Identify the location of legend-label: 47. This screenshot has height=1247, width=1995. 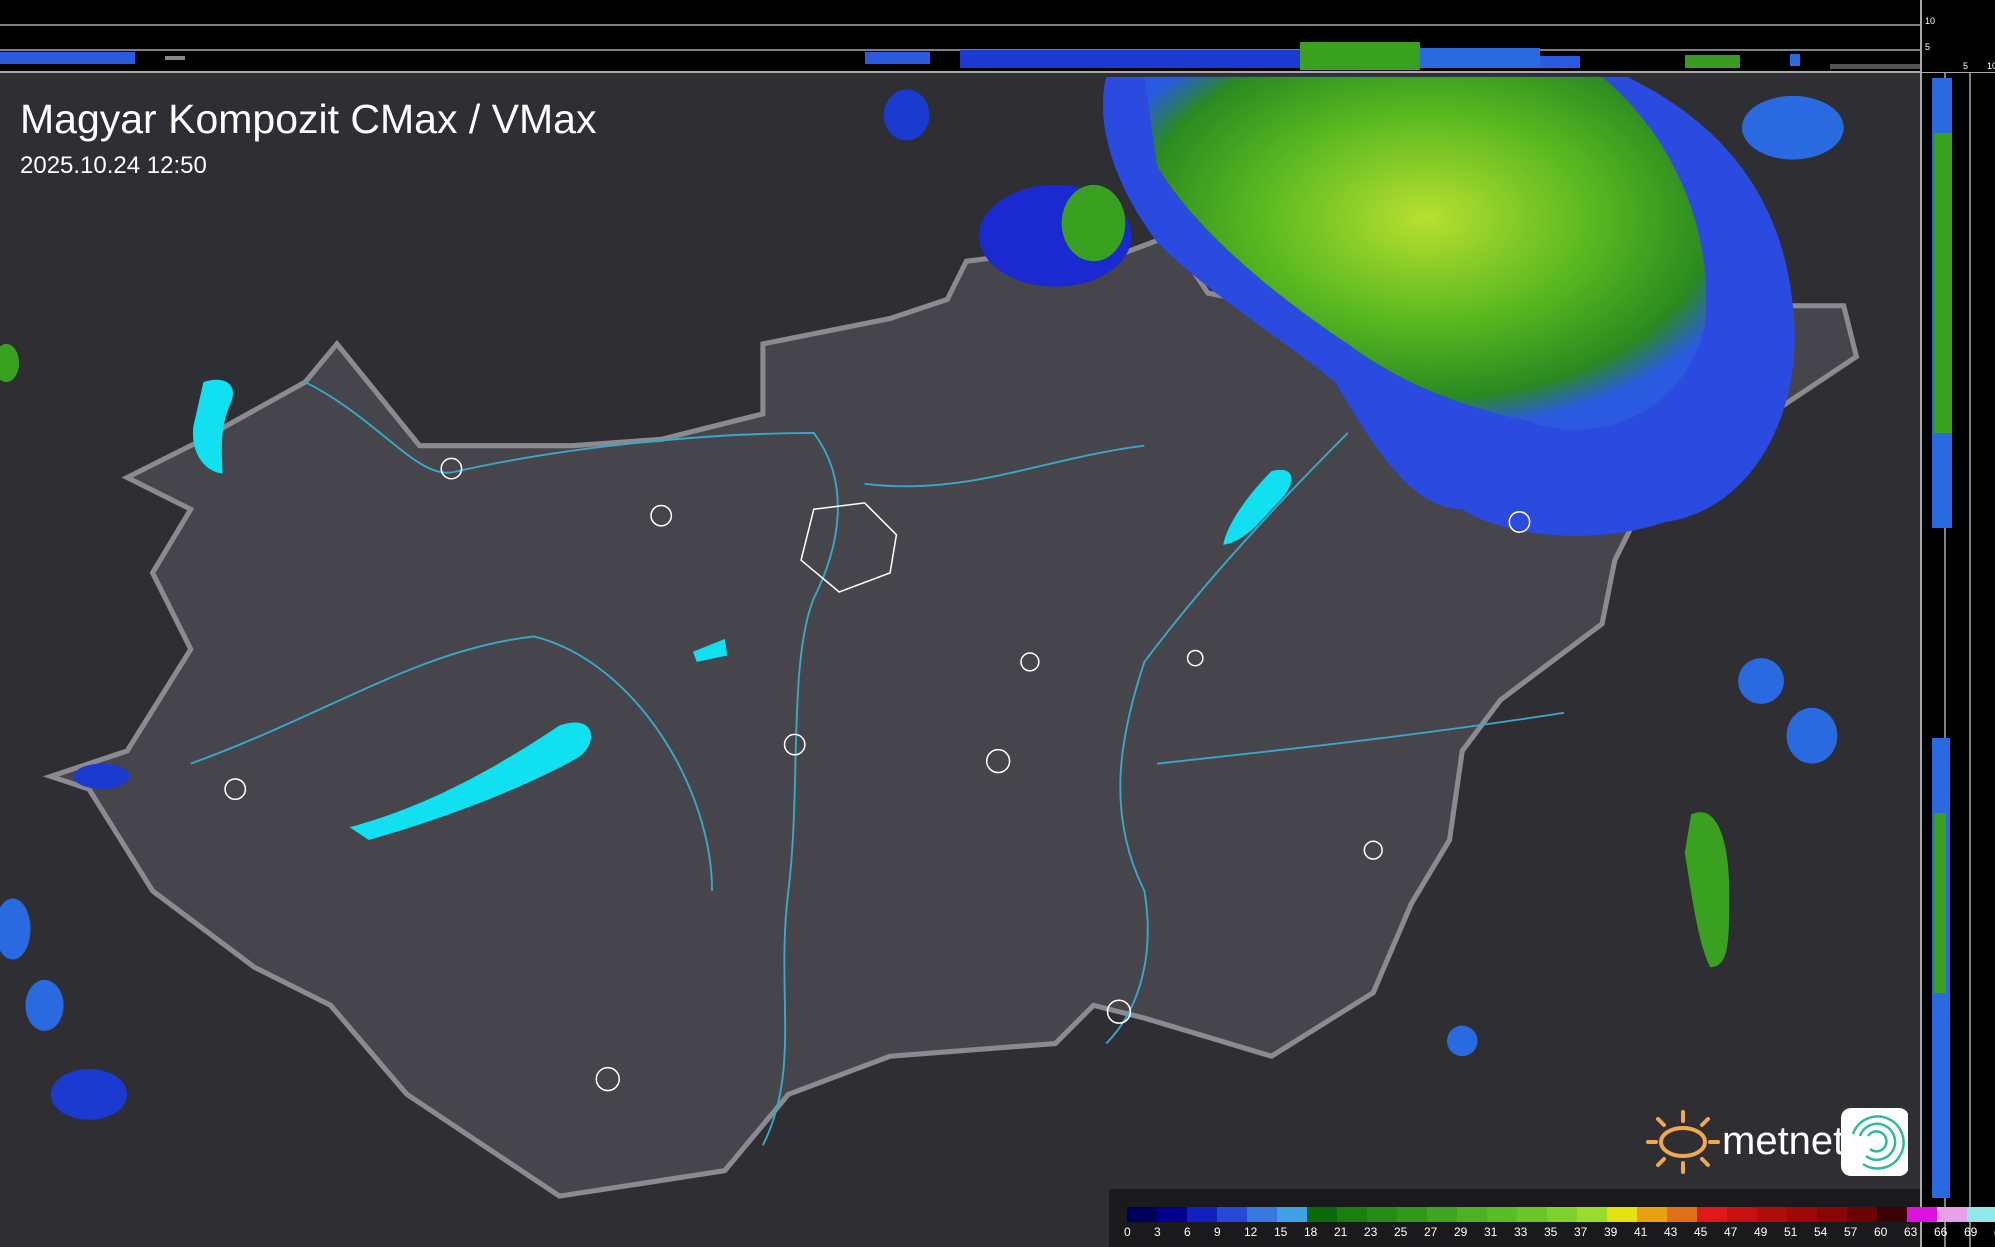
(1731, 1232).